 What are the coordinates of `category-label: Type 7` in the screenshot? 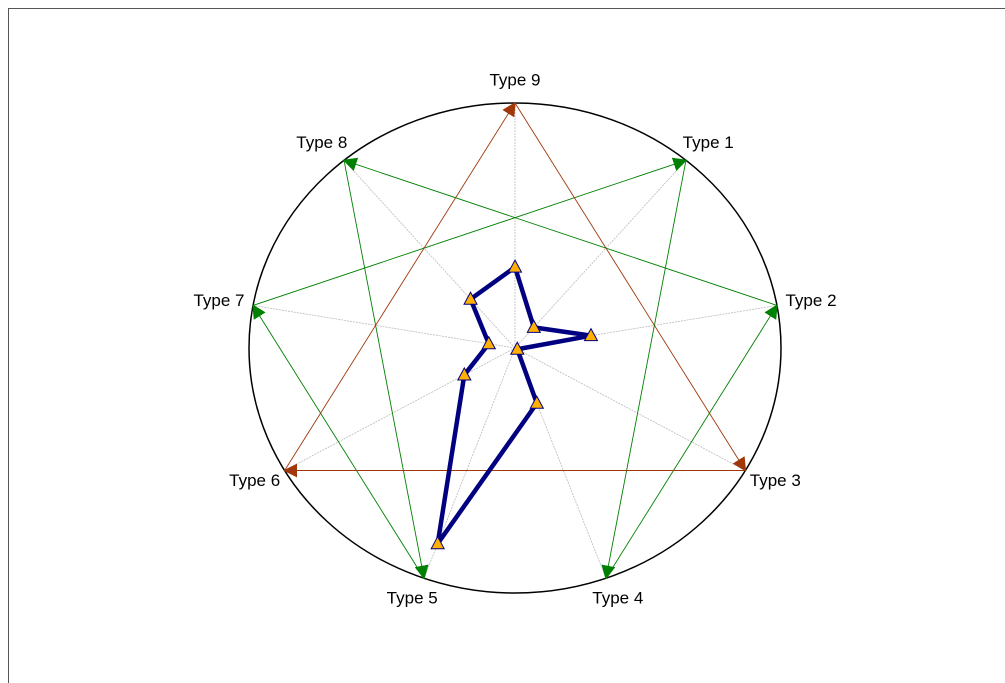 It's located at (218, 300).